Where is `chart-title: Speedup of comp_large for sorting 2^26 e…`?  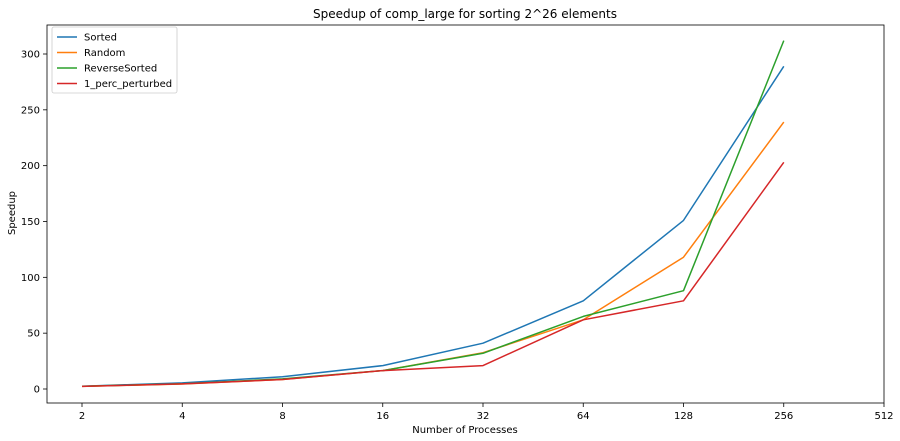
chart-title: Speedup of comp_large for sorting 2^26 e… is located at coordinates (465, 14).